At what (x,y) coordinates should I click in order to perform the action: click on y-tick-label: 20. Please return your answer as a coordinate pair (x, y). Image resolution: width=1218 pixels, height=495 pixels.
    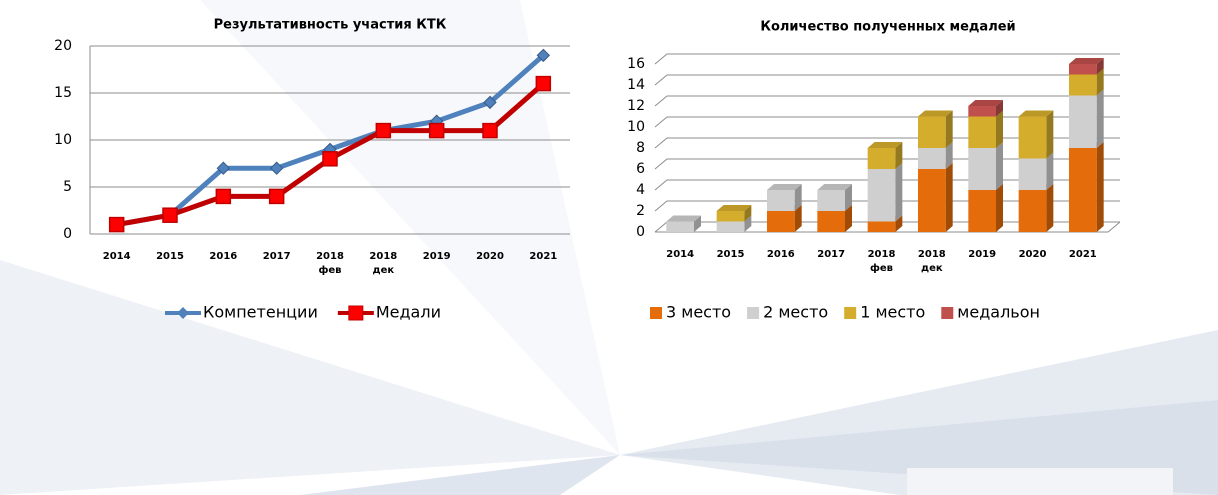
    Looking at the image, I should click on (63, 46).